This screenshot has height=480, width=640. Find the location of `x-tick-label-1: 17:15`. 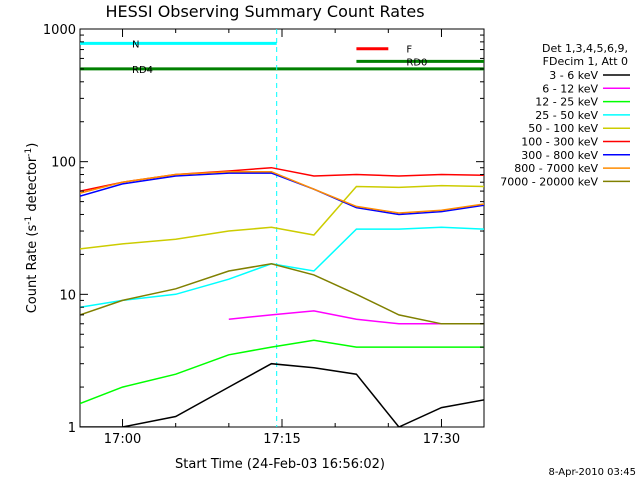

x-tick-label-1: 17:15 is located at coordinates (281, 439).